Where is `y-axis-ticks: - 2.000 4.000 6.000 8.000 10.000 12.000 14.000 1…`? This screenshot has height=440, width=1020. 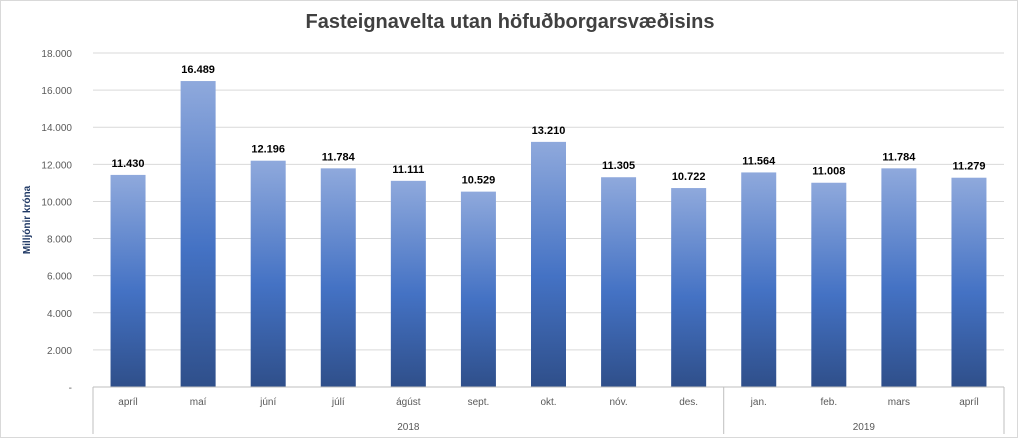 y-axis-ticks: - 2.000 4.000 6.000 8.000 10.000 12.000 14.000 1… is located at coordinates (56, 221).